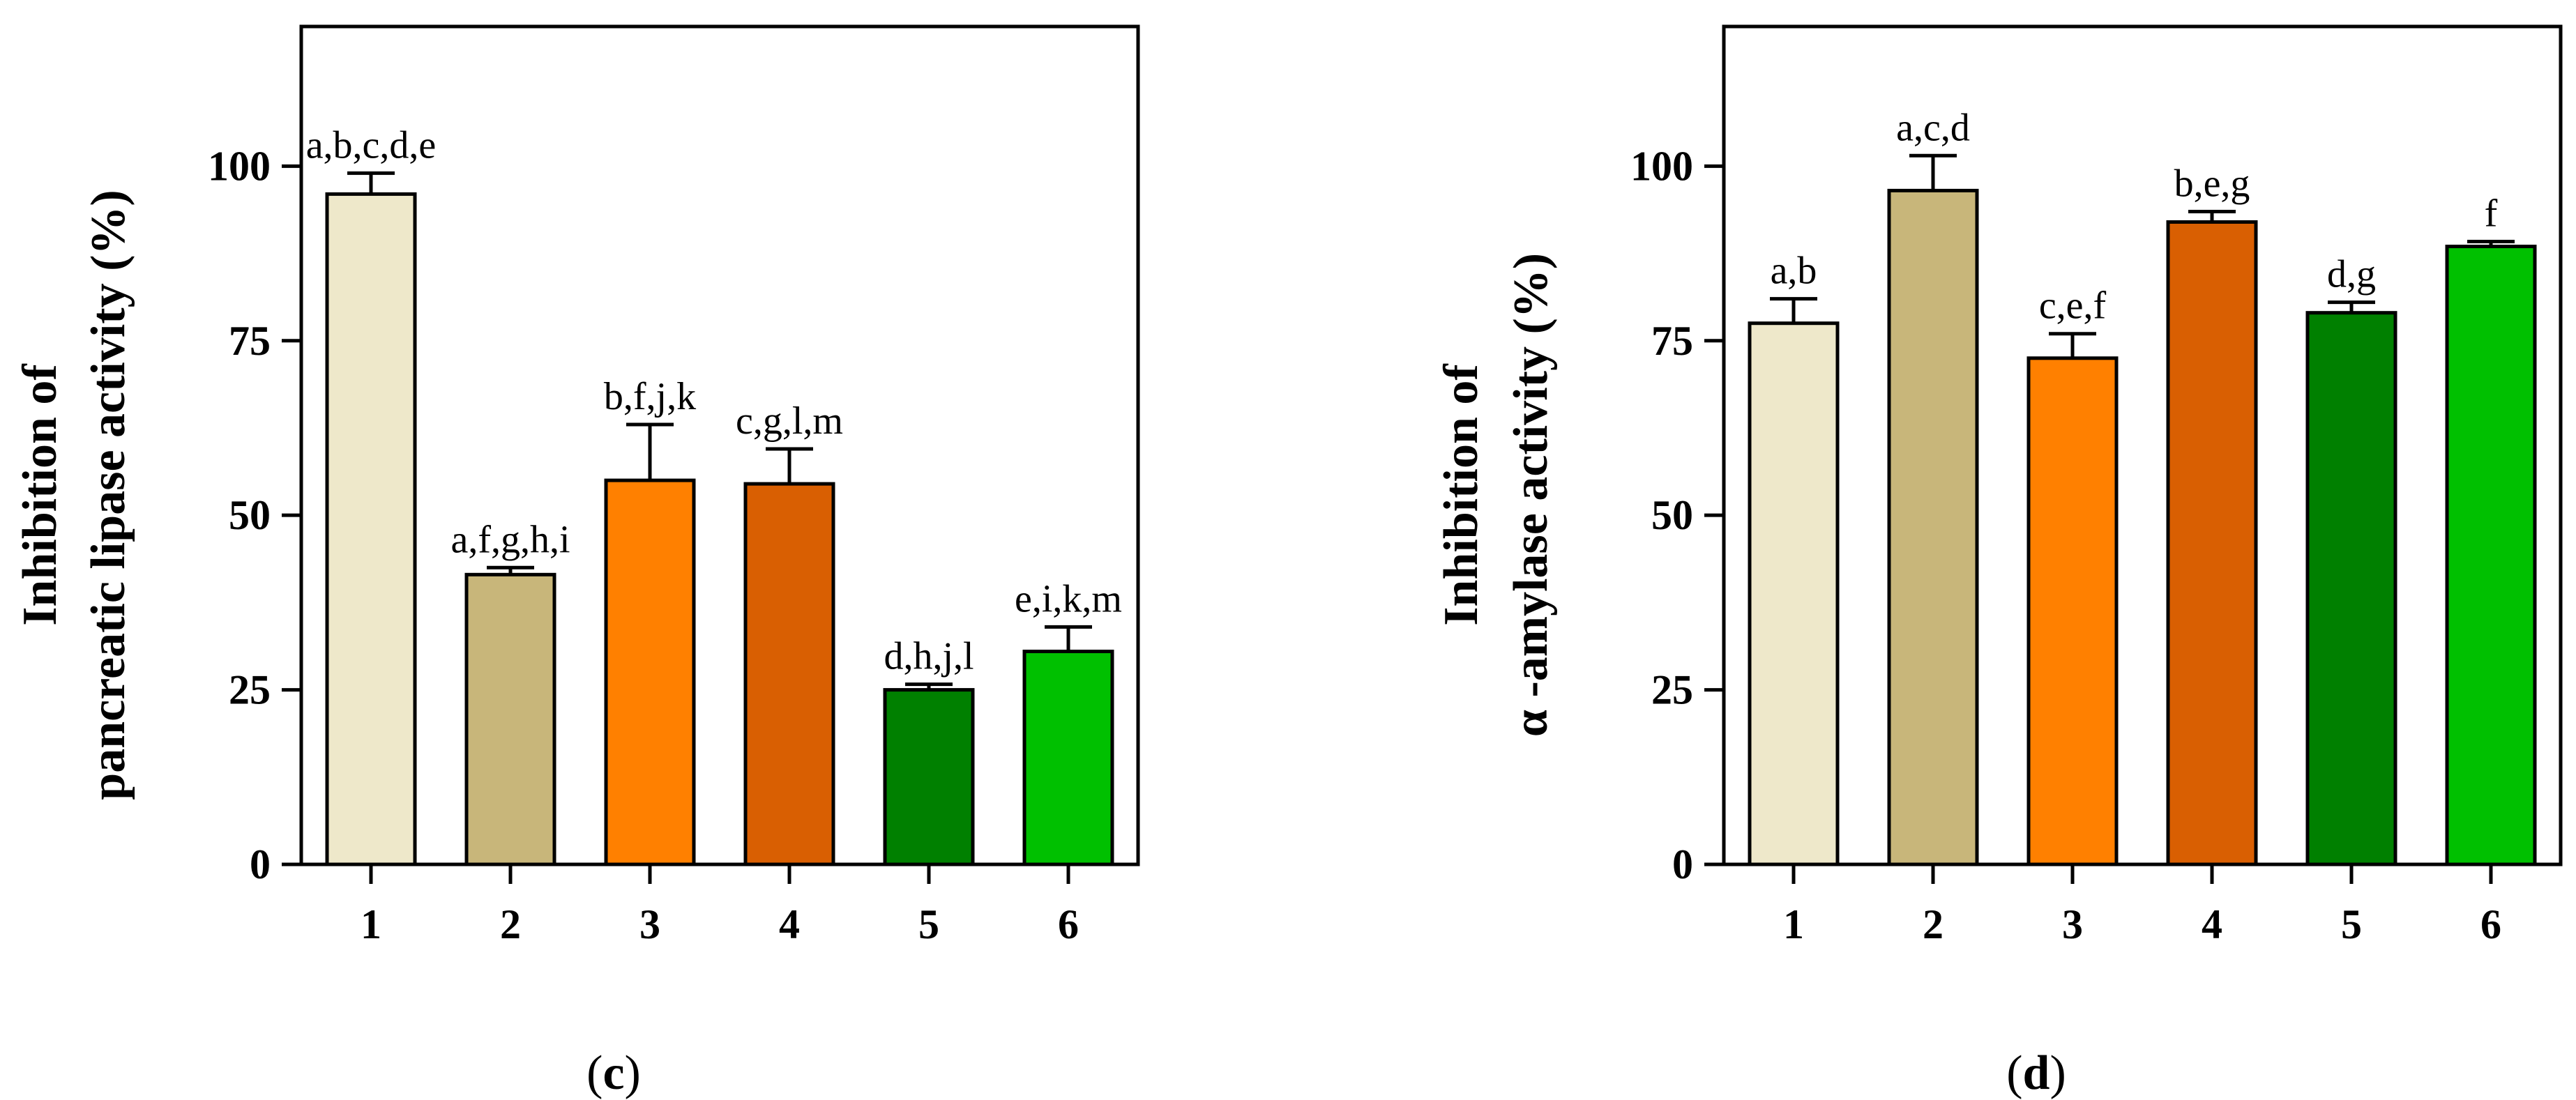 This screenshot has height=1100, width=2576. Describe the element at coordinates (1531, 495) in the screenshot. I see `y-axis-title-line2: α -amylase activity (%)` at that location.